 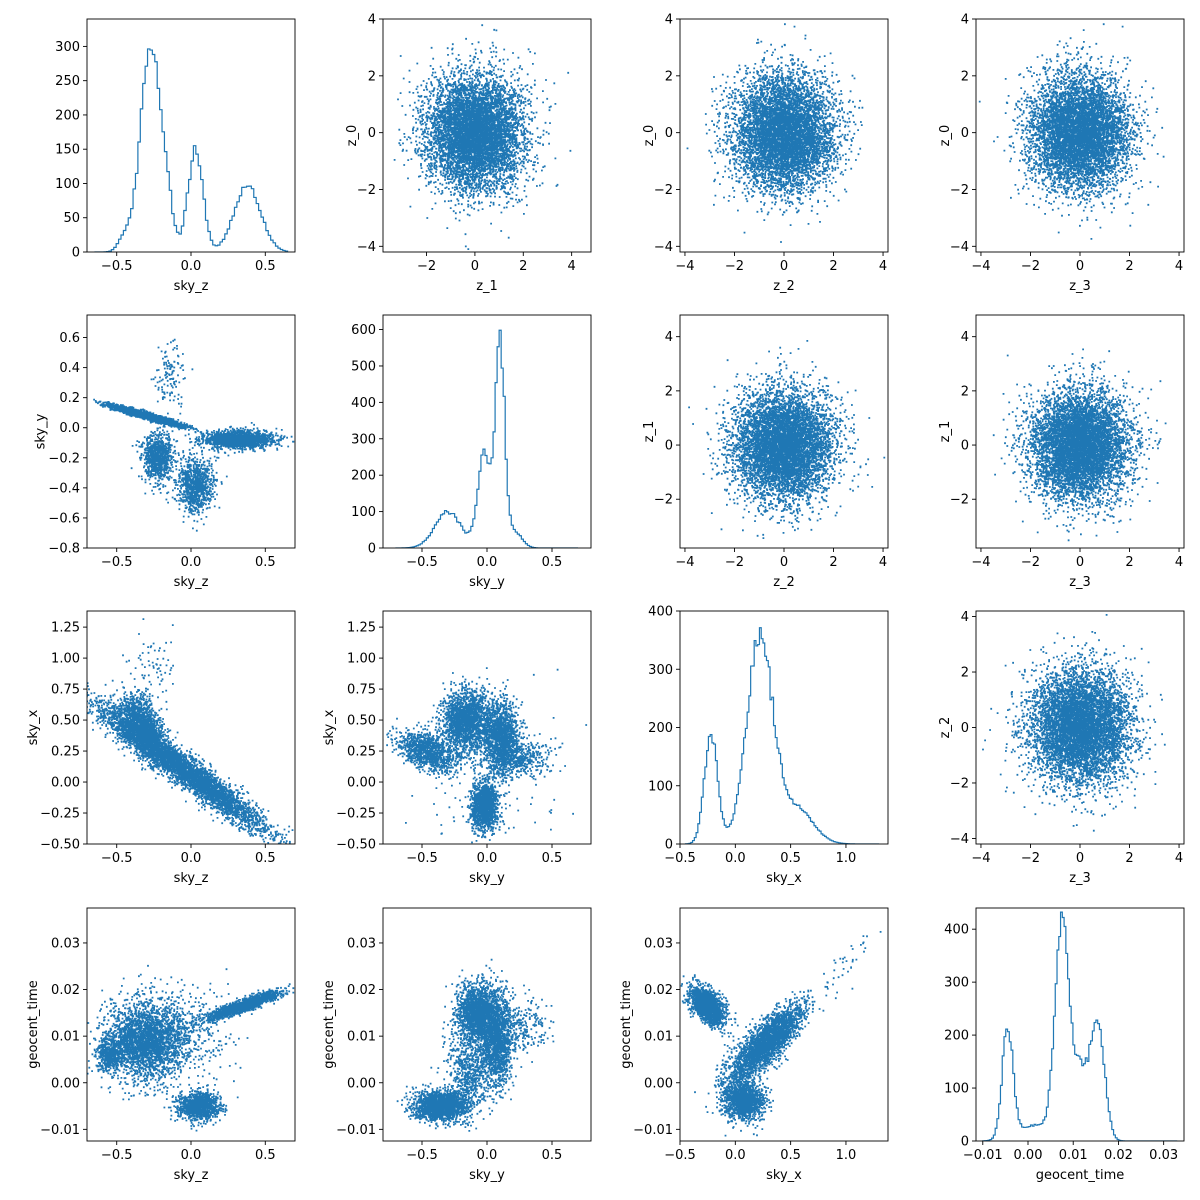 I want to click on subplot-p12: −4 −2 0 2 4 −2 0 2 4 z_2 z_1, so click(x=765, y=452).